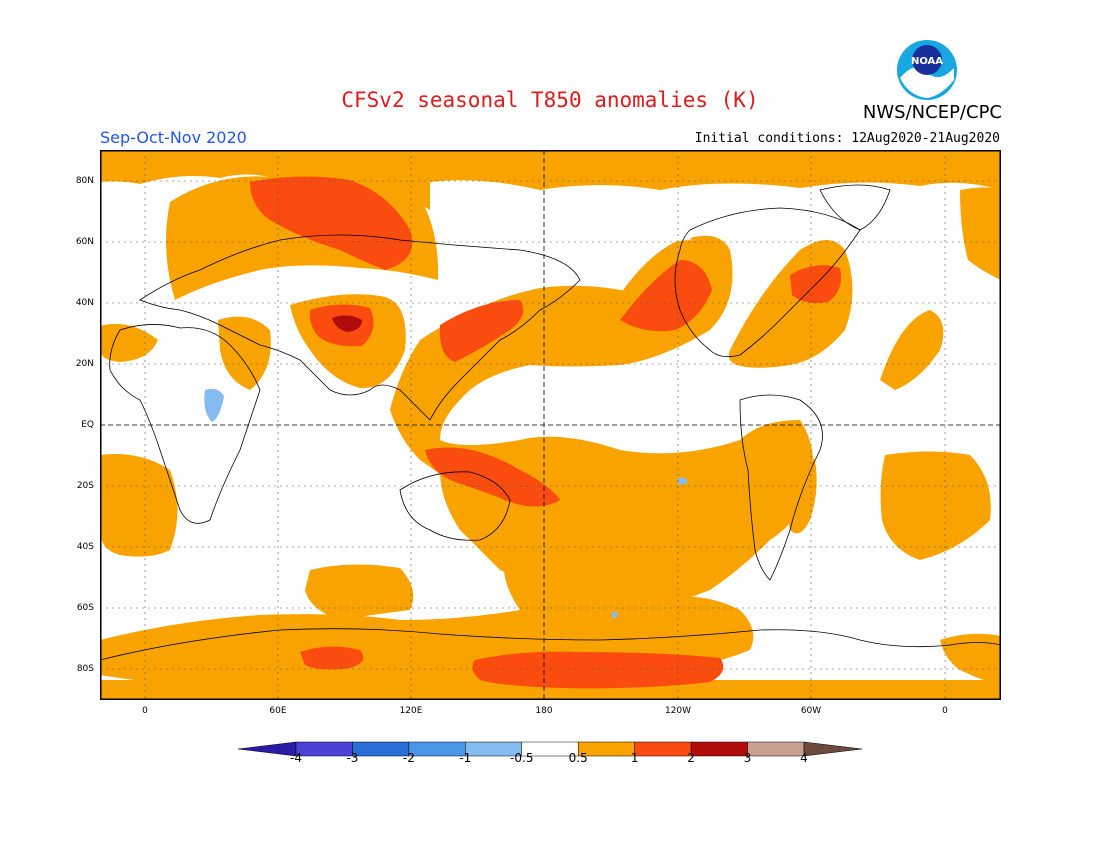 Image resolution: width=1100 pixels, height=850 pixels. What do you see at coordinates (832, 749) in the screenshot?
I see `colorbar-cell` at bounding box center [832, 749].